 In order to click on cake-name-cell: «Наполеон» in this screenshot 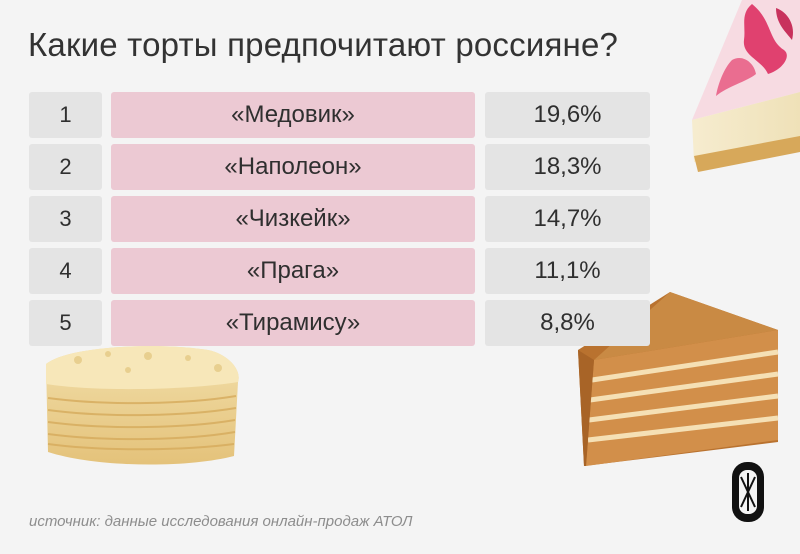, I will do `click(293, 167)`.